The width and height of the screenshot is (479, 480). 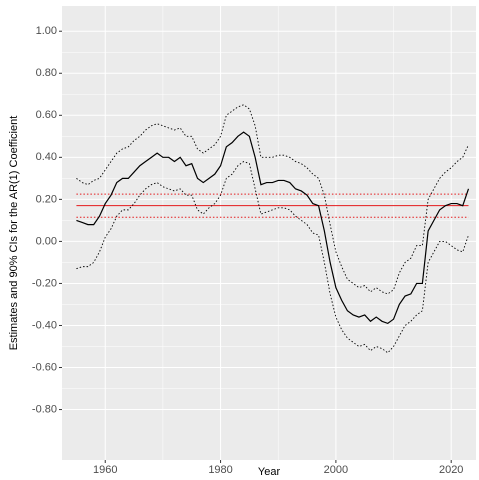 What do you see at coordinates (44, 367) in the screenshot?
I see `y-tick-label: -0.60` at bounding box center [44, 367].